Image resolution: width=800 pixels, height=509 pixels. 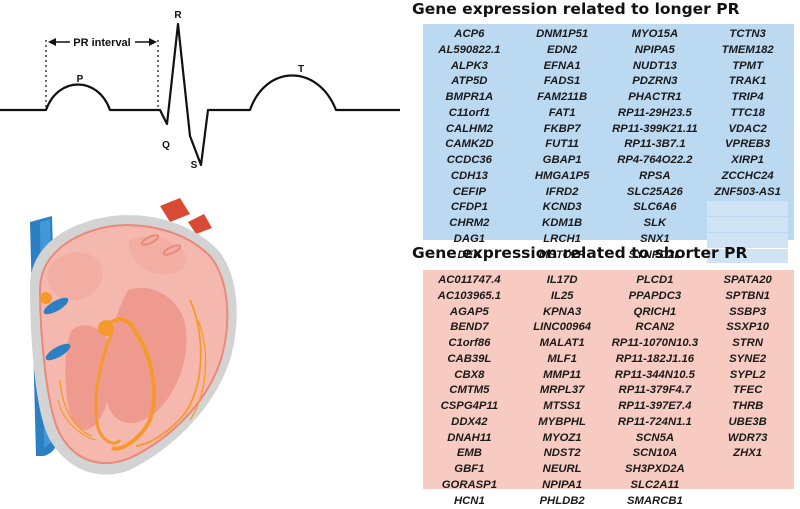 What do you see at coordinates (101, 43) in the screenshot?
I see `pr-interval-label: PR interval` at bounding box center [101, 43].